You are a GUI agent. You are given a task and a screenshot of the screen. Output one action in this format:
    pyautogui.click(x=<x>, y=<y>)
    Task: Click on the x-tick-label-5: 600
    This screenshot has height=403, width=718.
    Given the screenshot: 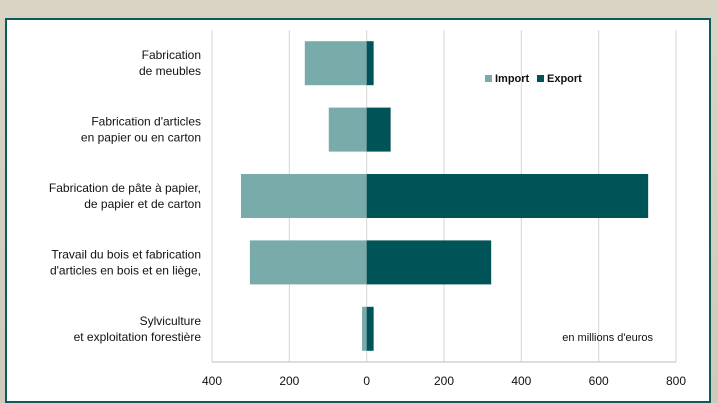 What is the action you would take?
    pyautogui.click(x=599, y=381)
    